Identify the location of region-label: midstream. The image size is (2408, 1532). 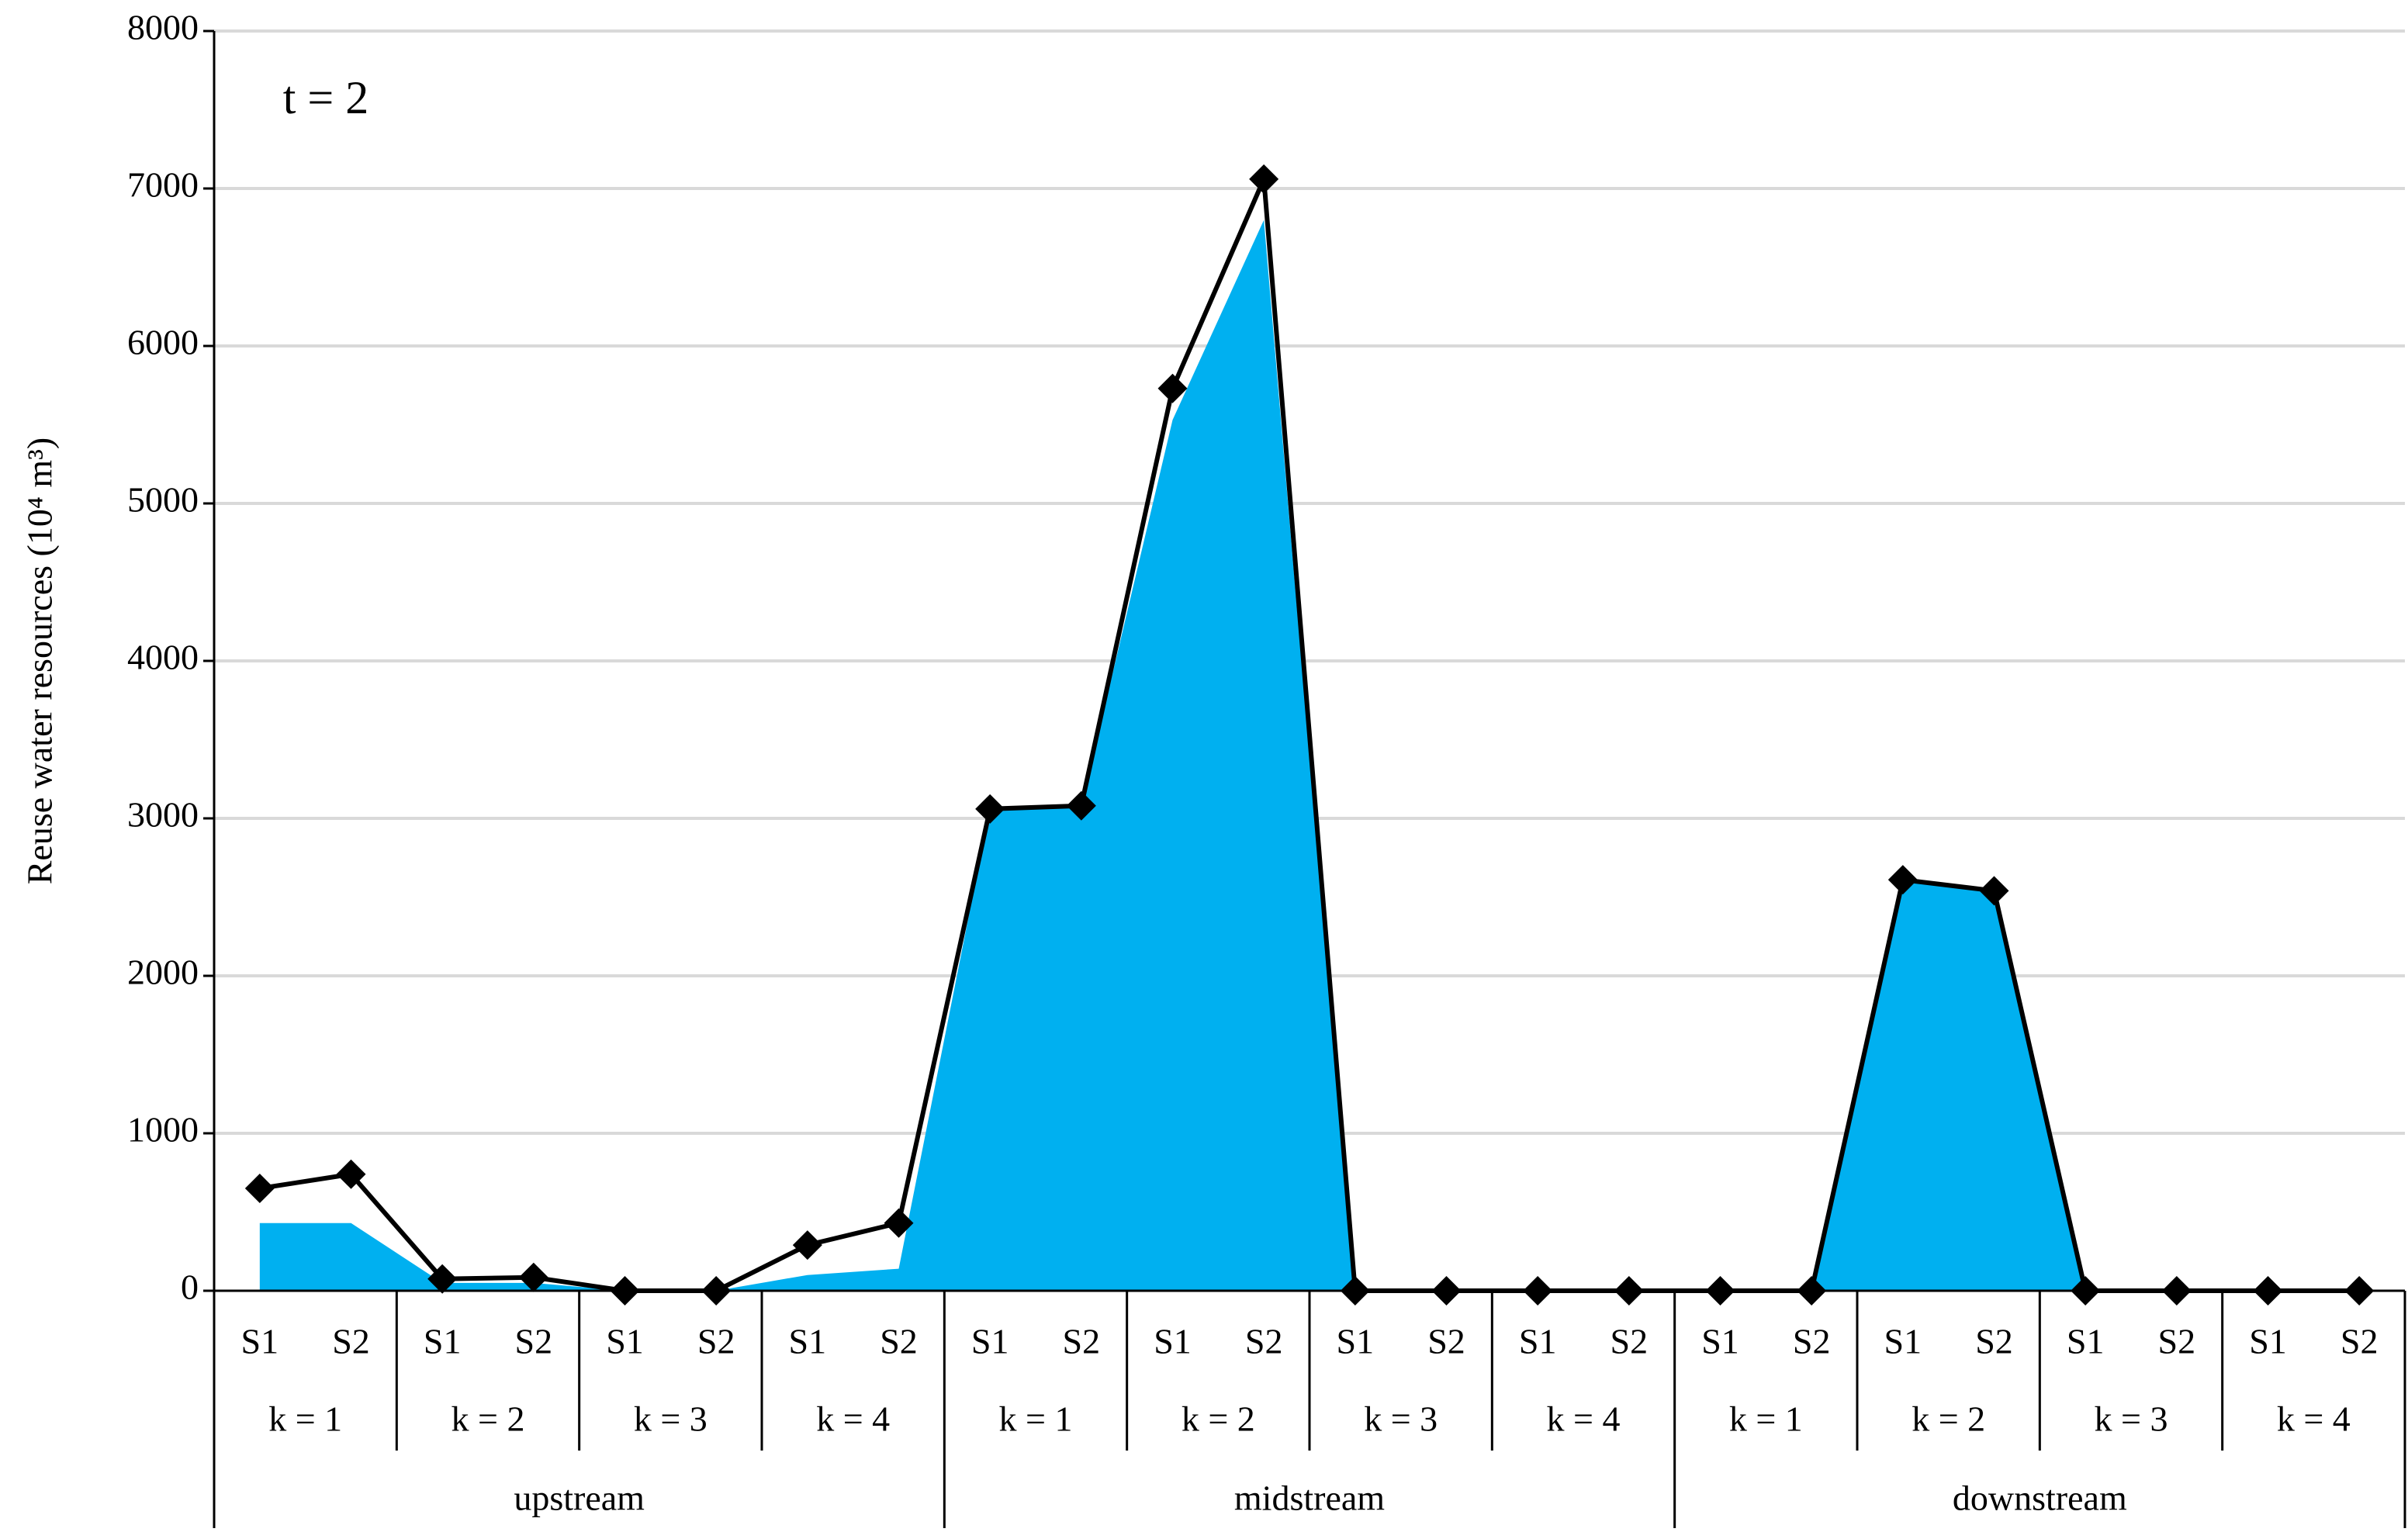
(1309, 1498).